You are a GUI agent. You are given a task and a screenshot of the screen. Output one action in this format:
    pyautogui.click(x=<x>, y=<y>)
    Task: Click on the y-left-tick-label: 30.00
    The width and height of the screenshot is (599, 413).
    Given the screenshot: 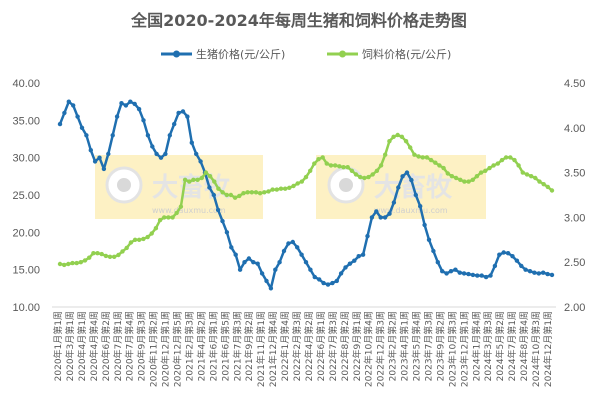 What is the action you would take?
    pyautogui.click(x=26, y=159)
    